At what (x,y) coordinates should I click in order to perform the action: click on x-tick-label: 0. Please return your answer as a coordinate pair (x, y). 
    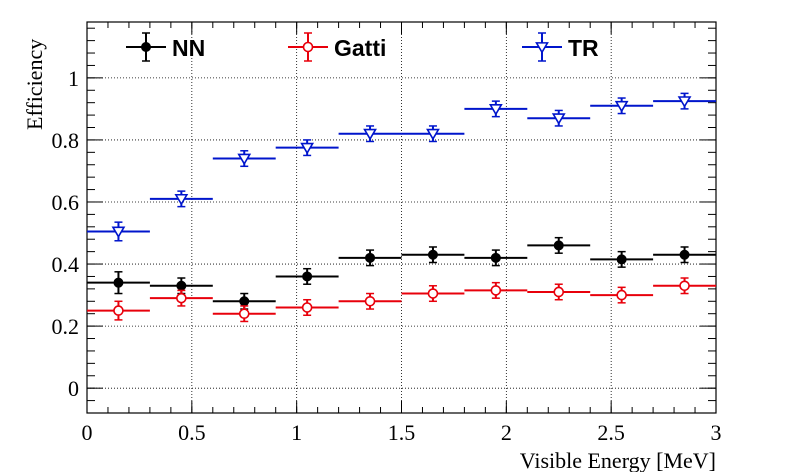
    Looking at the image, I should click on (87, 432).